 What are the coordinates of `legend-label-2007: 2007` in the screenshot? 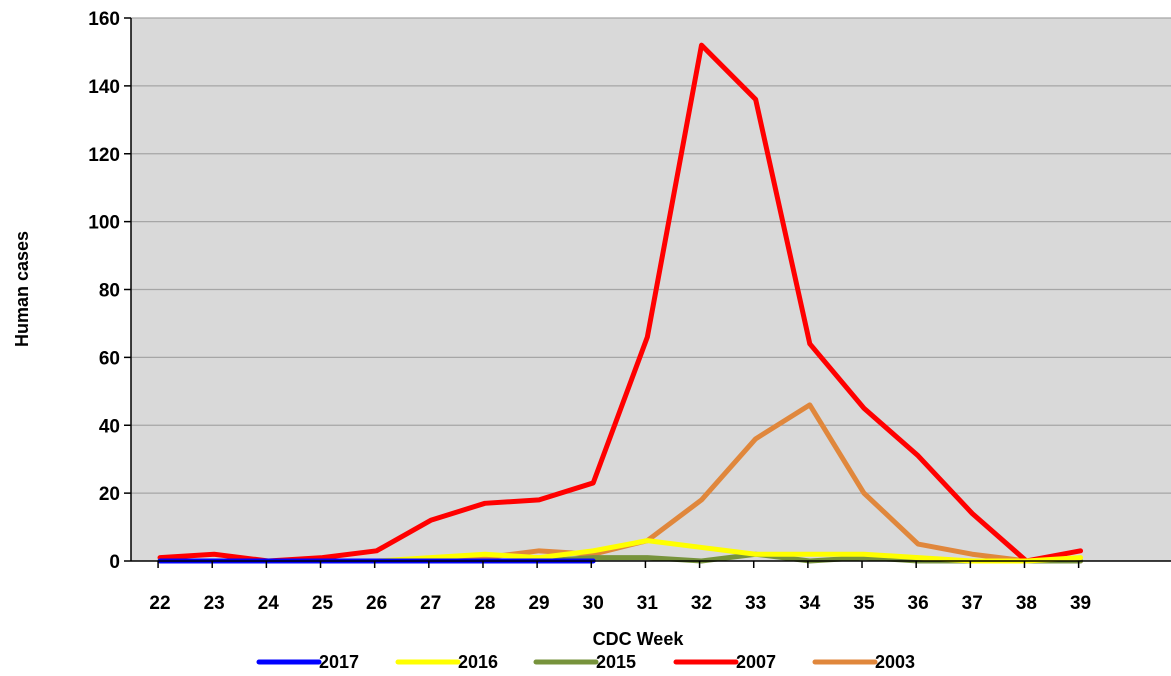 It's located at (756, 662).